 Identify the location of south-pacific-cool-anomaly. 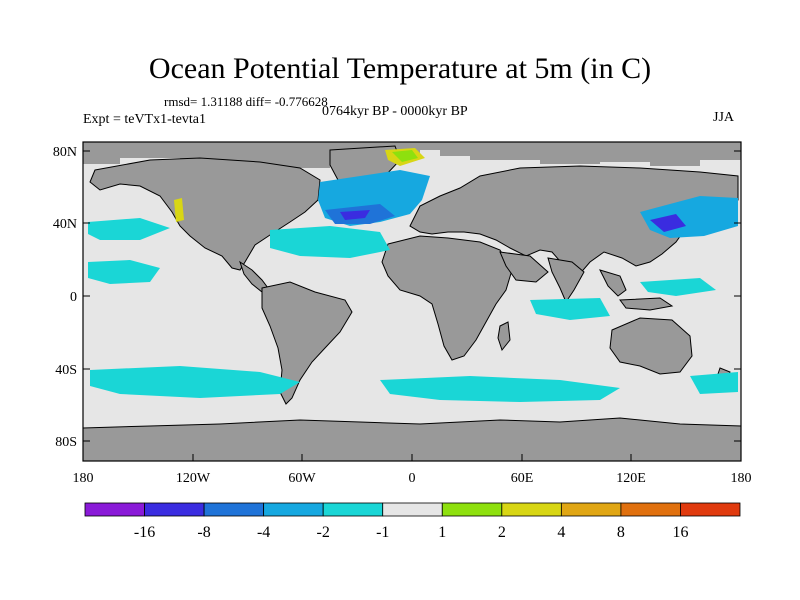
(195, 382).